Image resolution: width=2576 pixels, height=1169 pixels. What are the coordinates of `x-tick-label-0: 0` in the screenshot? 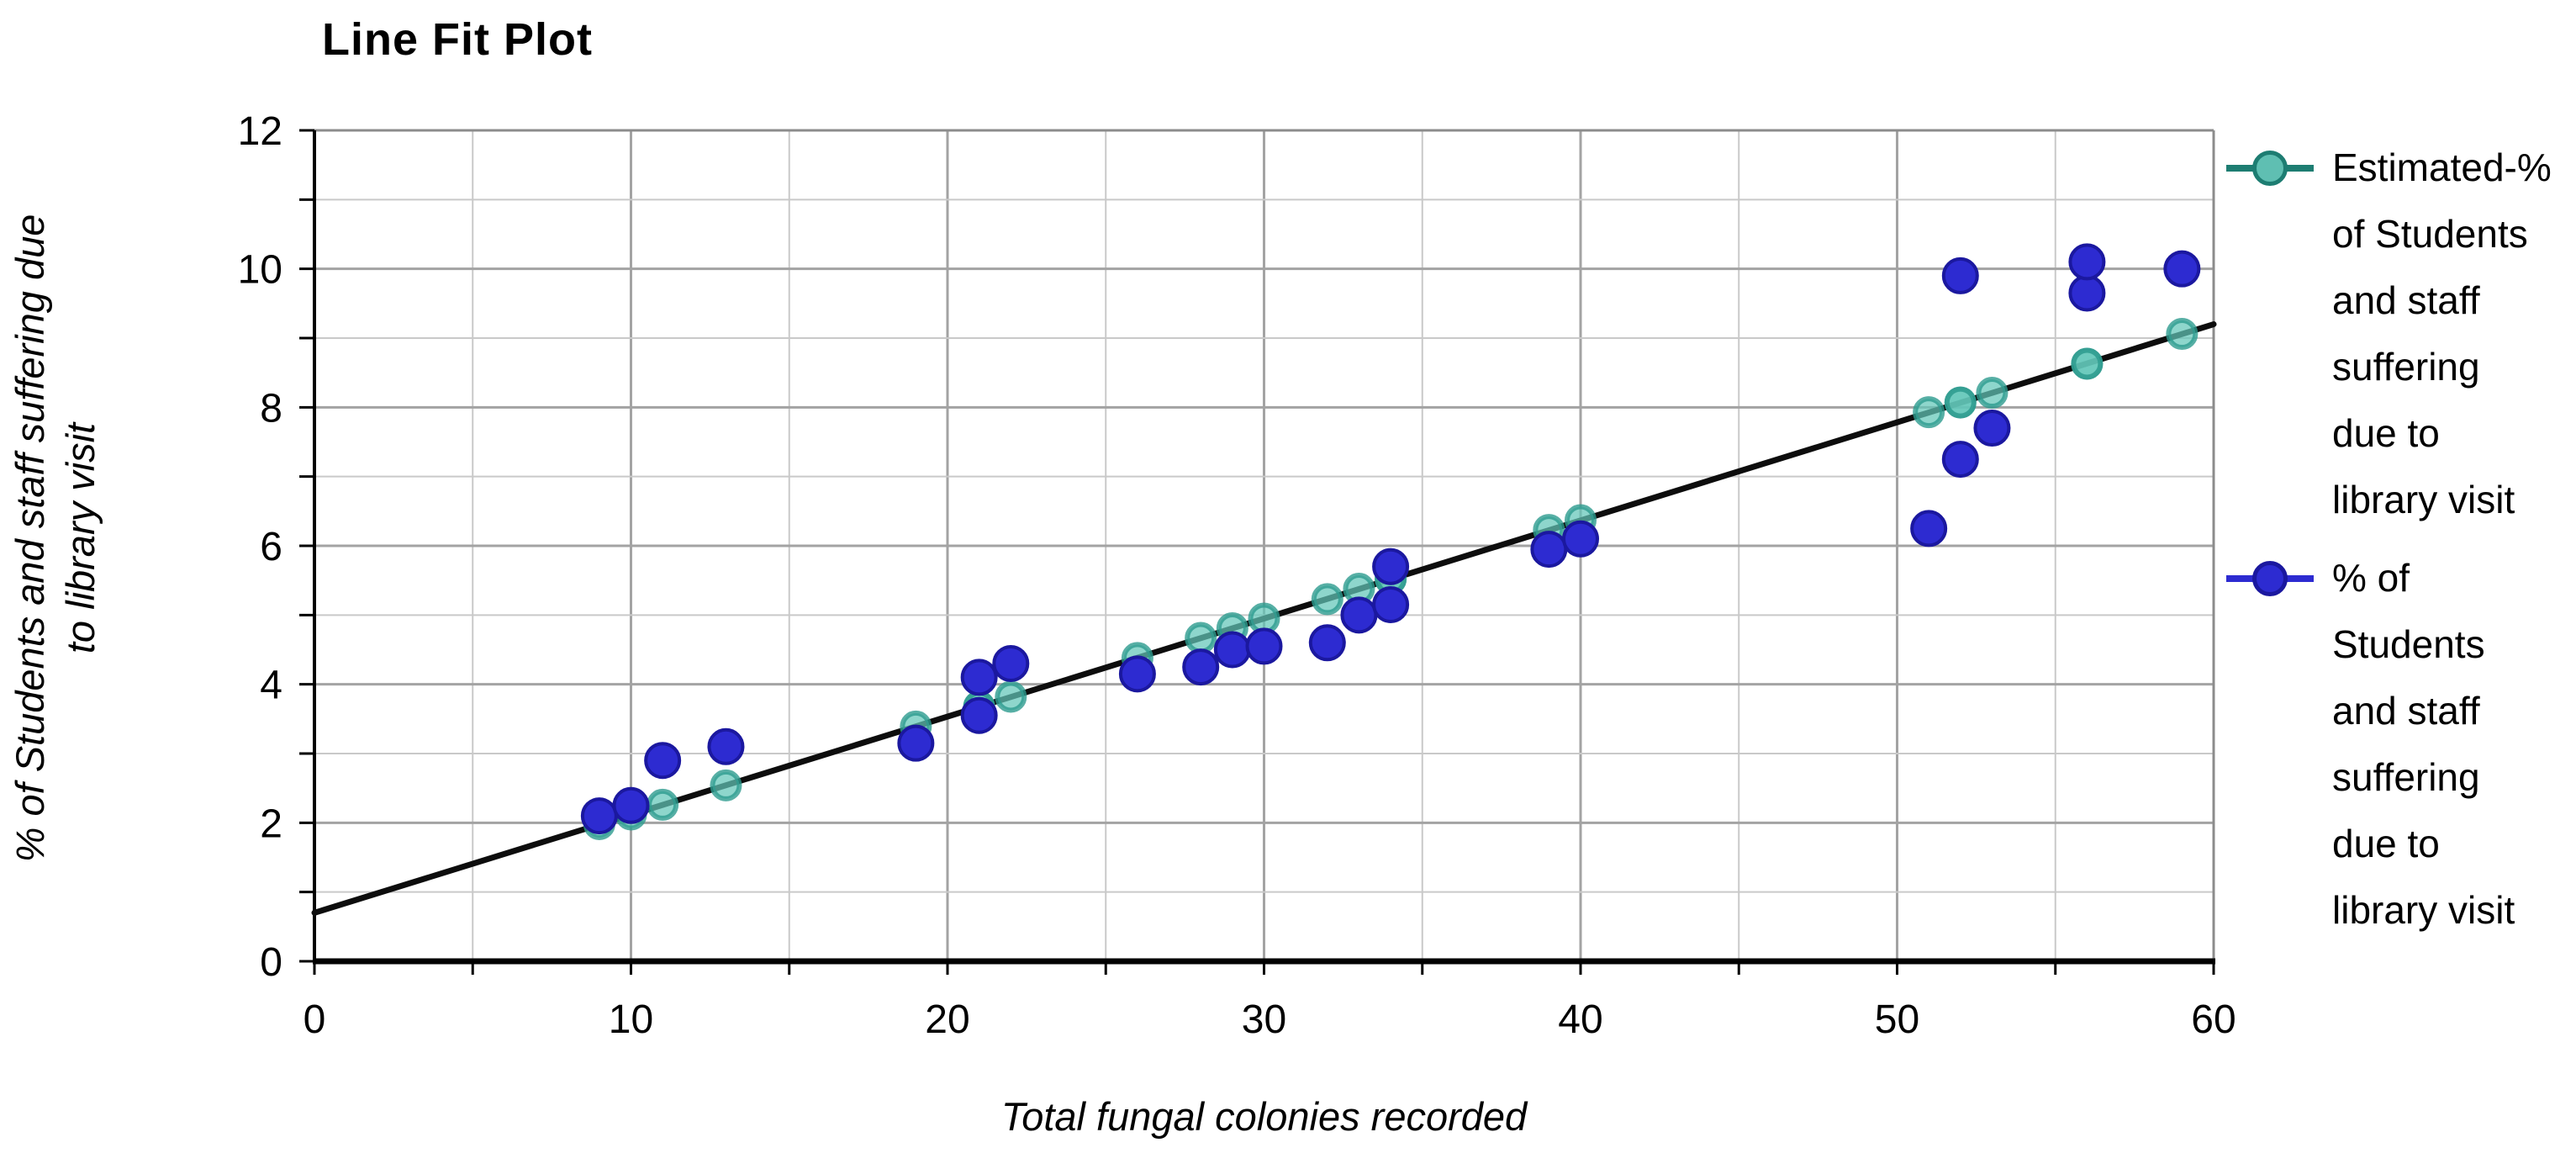 It's located at (315, 1019).